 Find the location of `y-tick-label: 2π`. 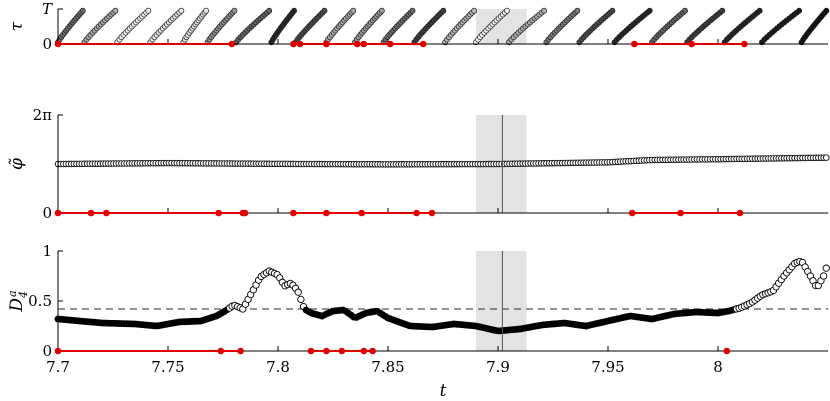

y-tick-label: 2π is located at coordinates (43, 115).